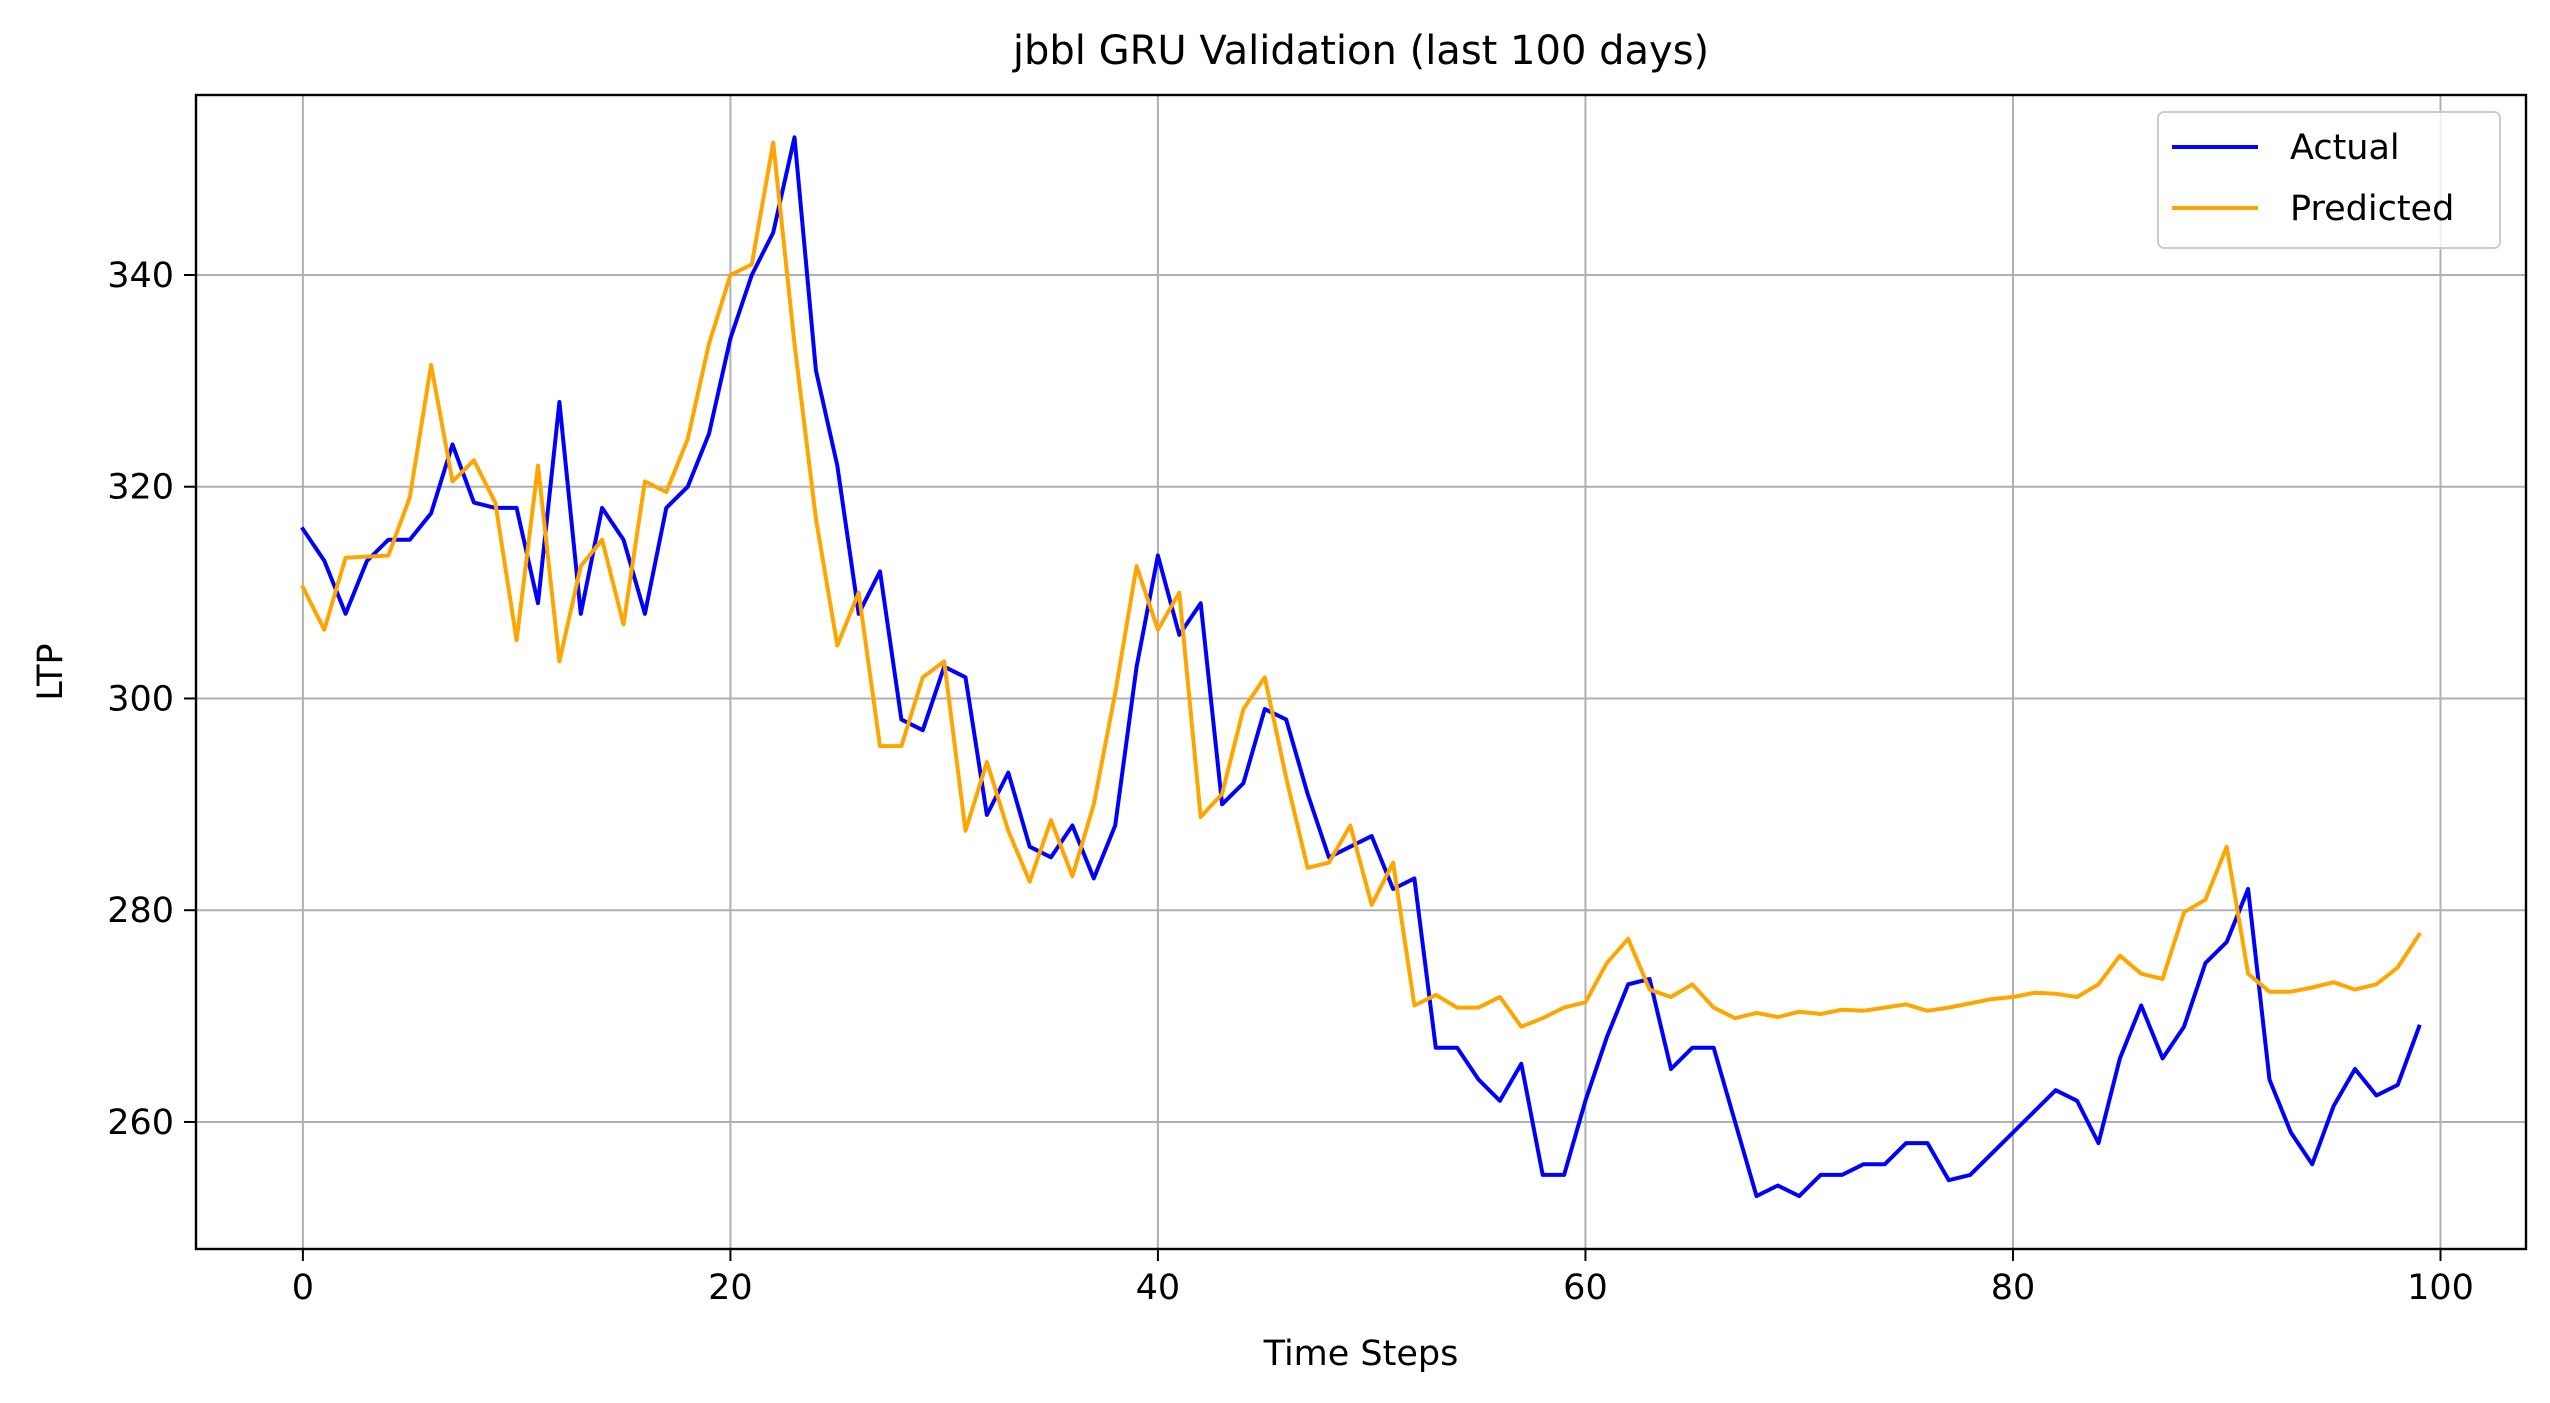 This screenshot has height=1403, width=2550. I want to click on y-tick-label: 280, so click(140, 911).